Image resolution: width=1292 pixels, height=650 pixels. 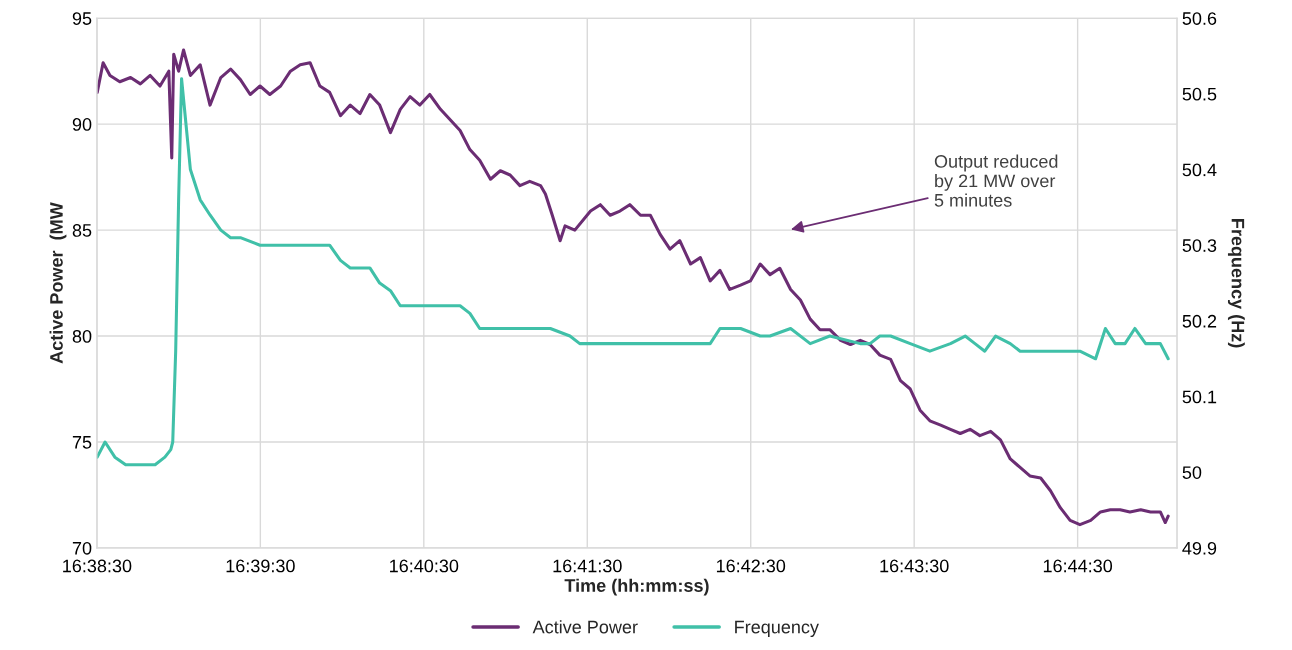 What do you see at coordinates (587, 566) in the screenshot?
I see `x-tick-label: 16:41:30` at bounding box center [587, 566].